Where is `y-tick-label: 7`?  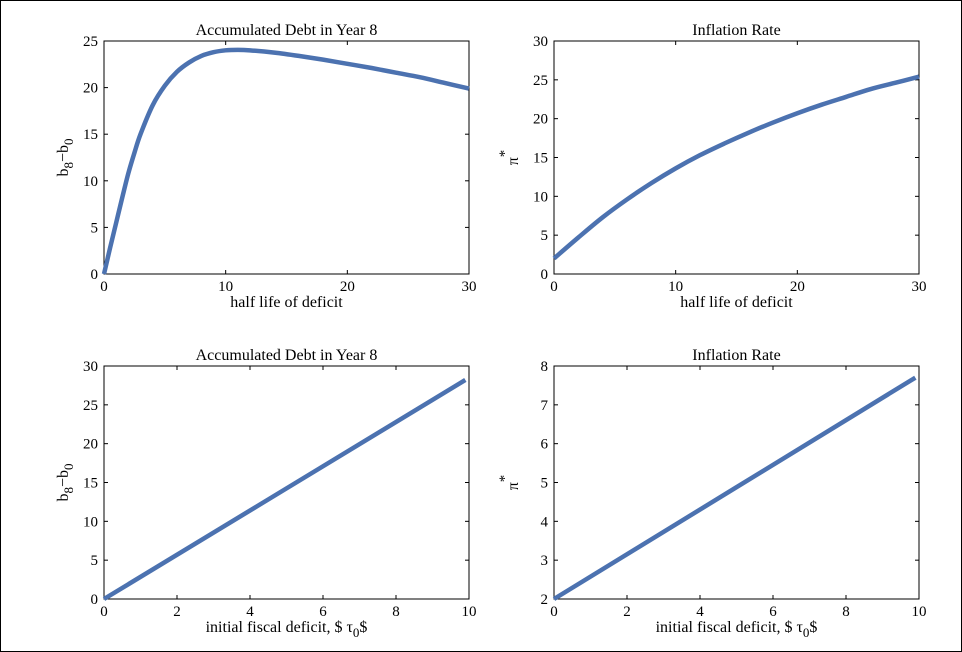
y-tick-label: 7 is located at coordinates (545, 406).